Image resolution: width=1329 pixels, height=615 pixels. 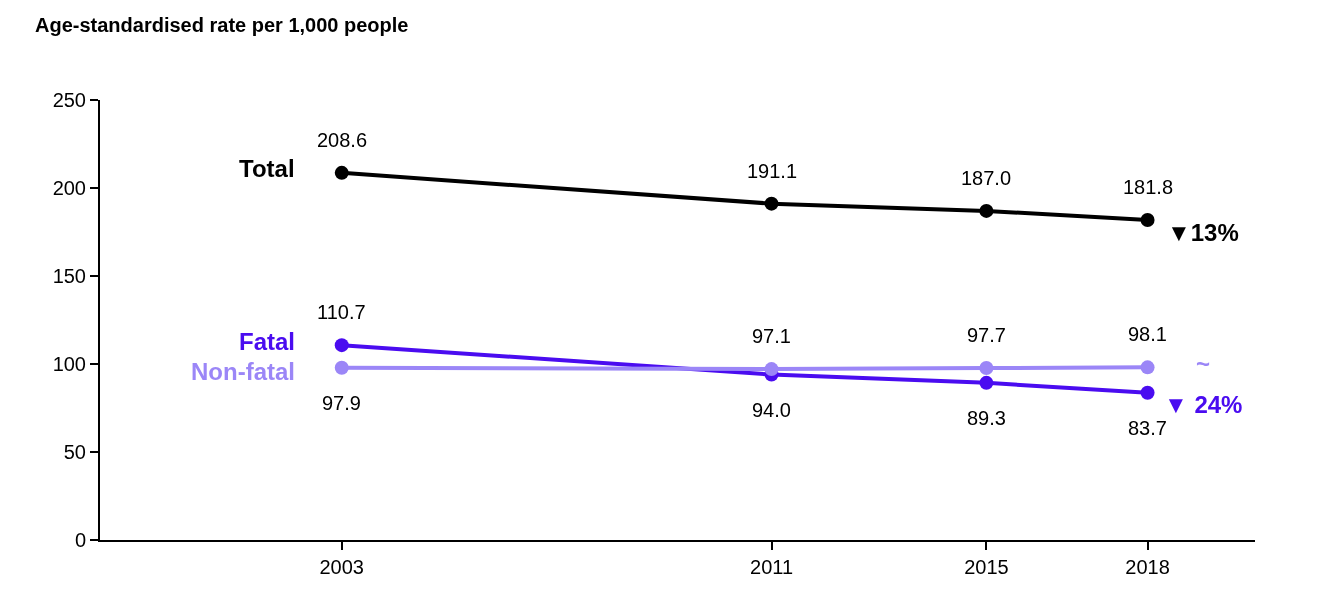 I want to click on data-label: 110.7, so click(x=341, y=312).